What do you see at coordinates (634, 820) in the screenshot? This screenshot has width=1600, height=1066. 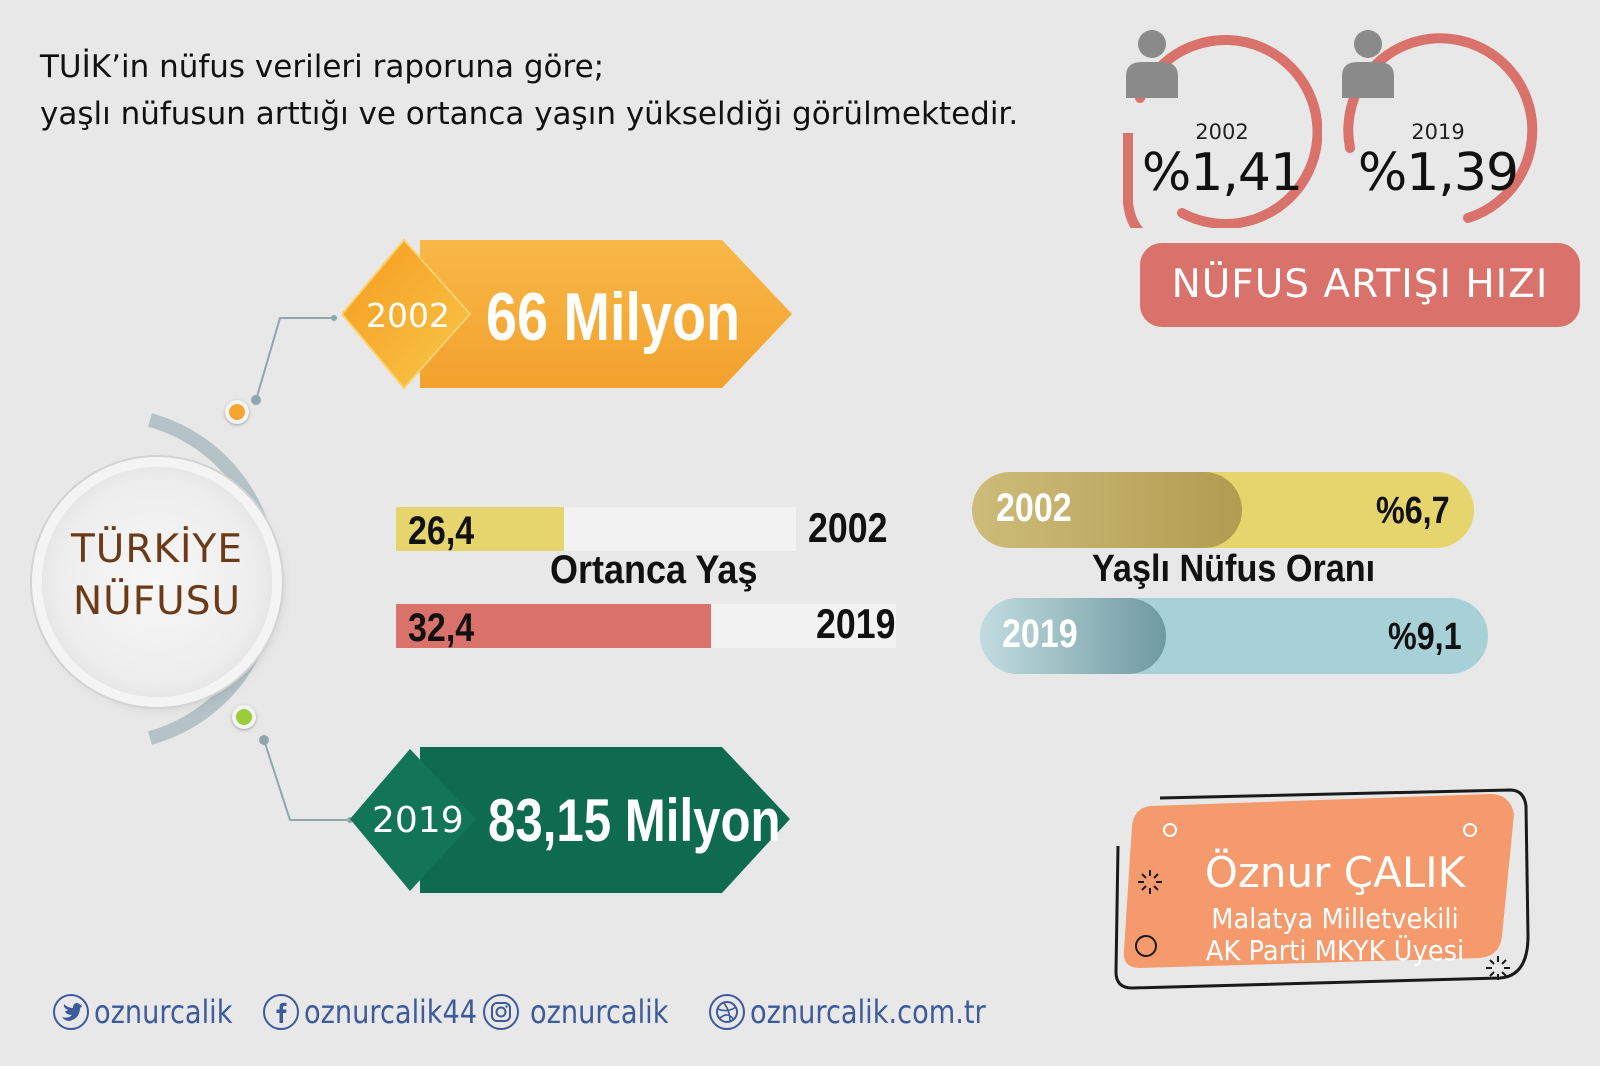 I see `population-value-2019: 83,15 Milyon` at bounding box center [634, 820].